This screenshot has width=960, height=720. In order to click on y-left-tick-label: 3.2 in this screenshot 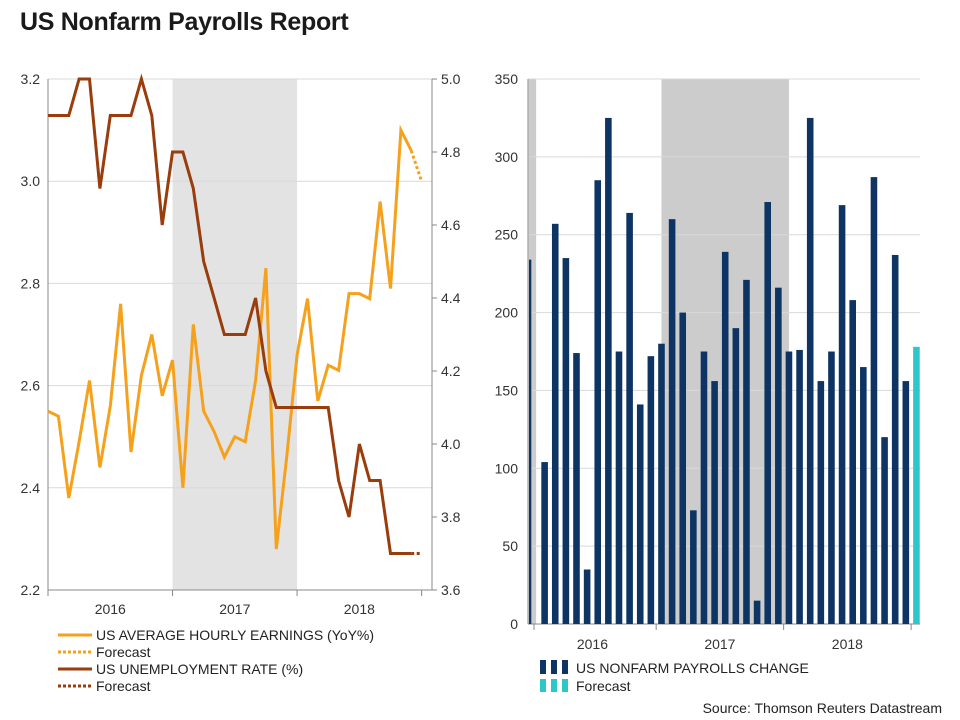, I will do `click(31, 79)`.